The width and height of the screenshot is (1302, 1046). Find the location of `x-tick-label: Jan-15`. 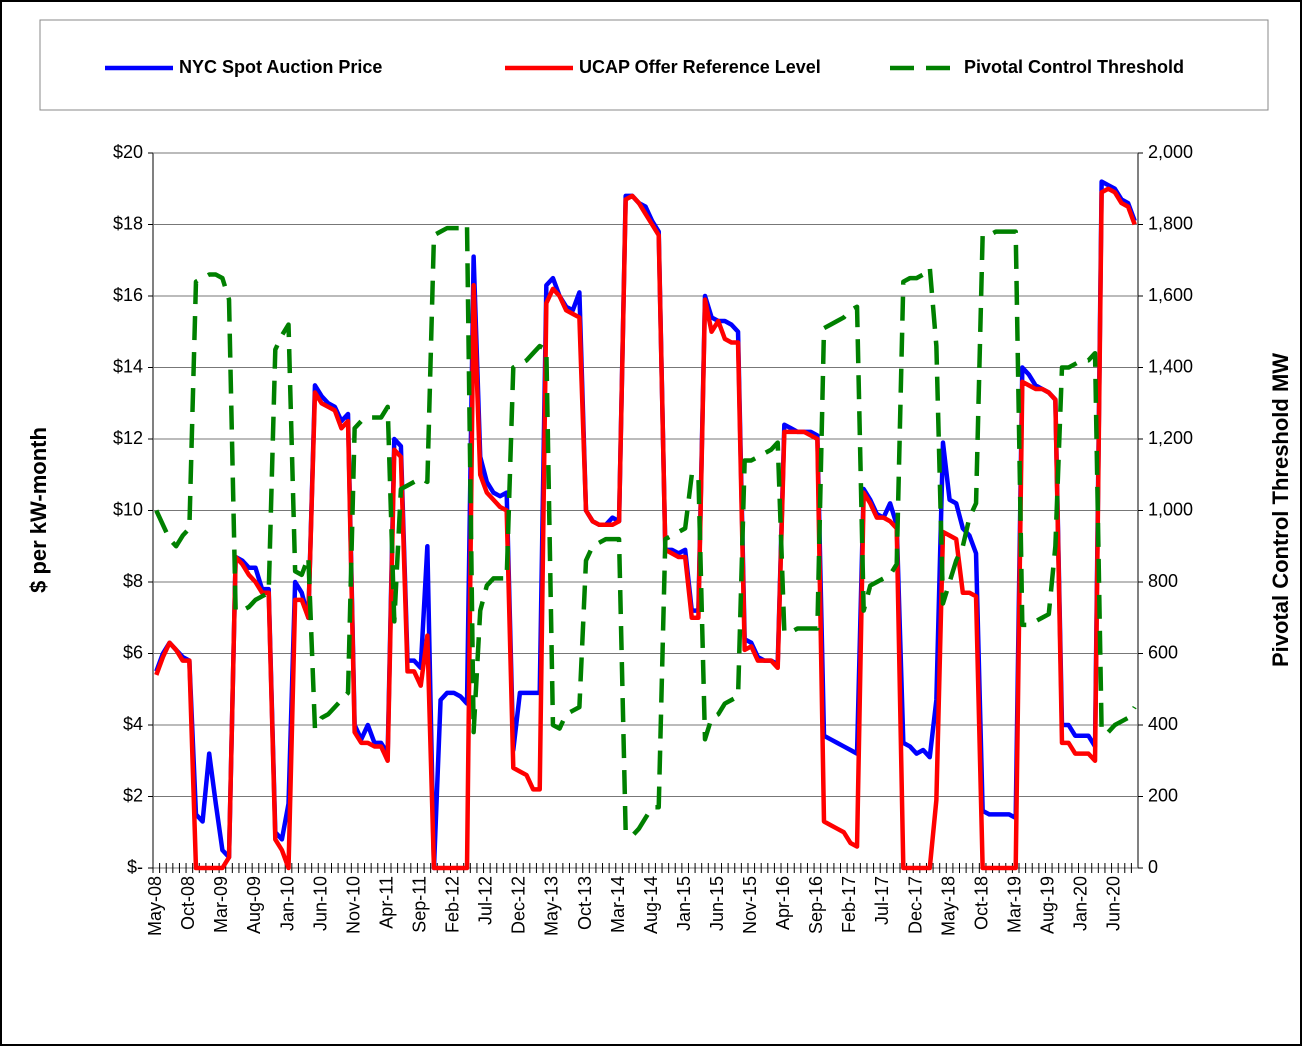

x-tick-label: Jan-15 is located at coordinates (684, 903).